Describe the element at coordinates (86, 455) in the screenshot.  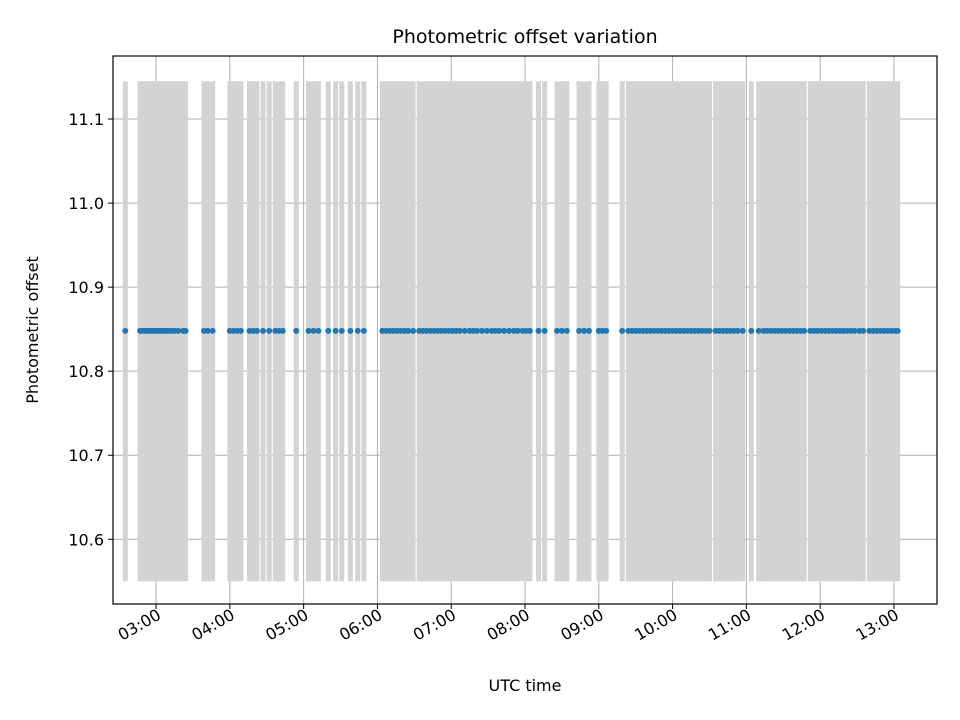
I see `y-tick-label: 10.7` at that location.